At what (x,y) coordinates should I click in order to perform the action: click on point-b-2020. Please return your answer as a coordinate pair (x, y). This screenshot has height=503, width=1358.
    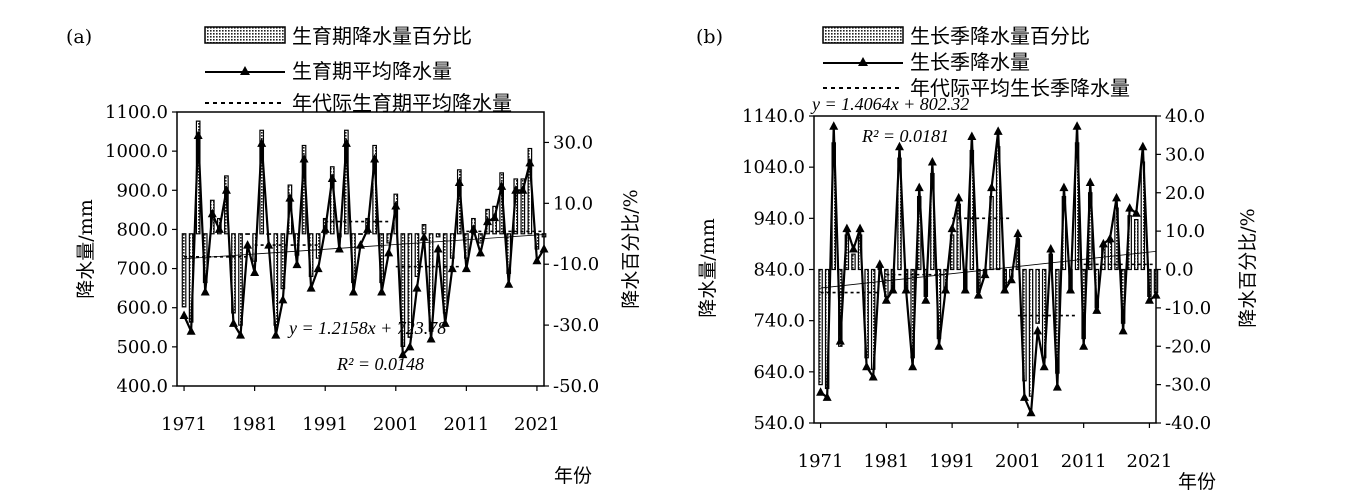
    Looking at the image, I should click on (1143, 146).